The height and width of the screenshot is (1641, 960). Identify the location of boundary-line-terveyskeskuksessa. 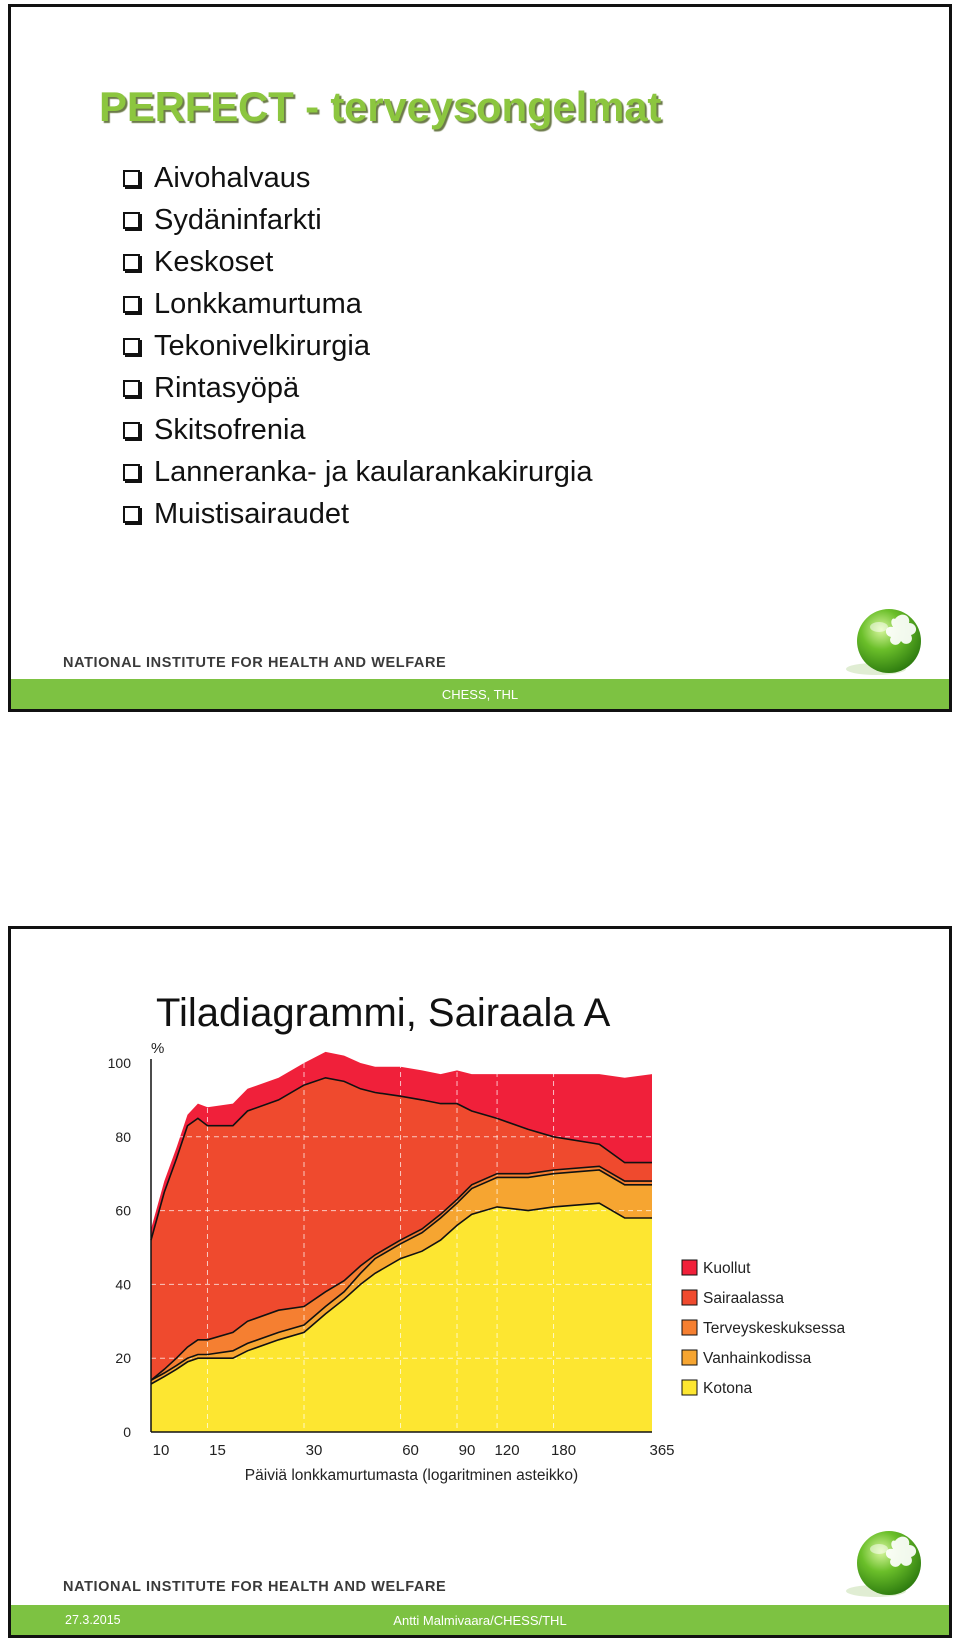
(401, 1273).